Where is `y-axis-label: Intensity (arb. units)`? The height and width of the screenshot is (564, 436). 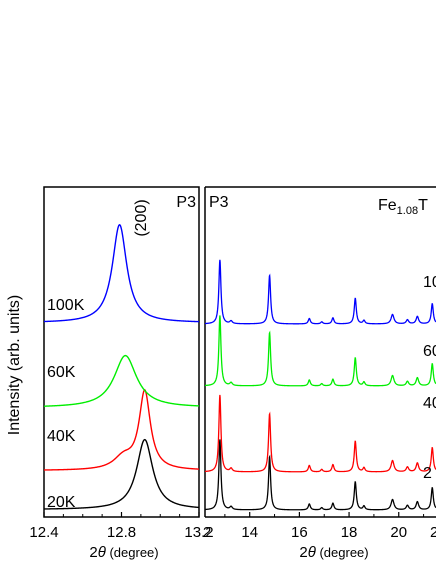
y-axis-label: Intensity (arb. units) is located at coordinates (14, 365).